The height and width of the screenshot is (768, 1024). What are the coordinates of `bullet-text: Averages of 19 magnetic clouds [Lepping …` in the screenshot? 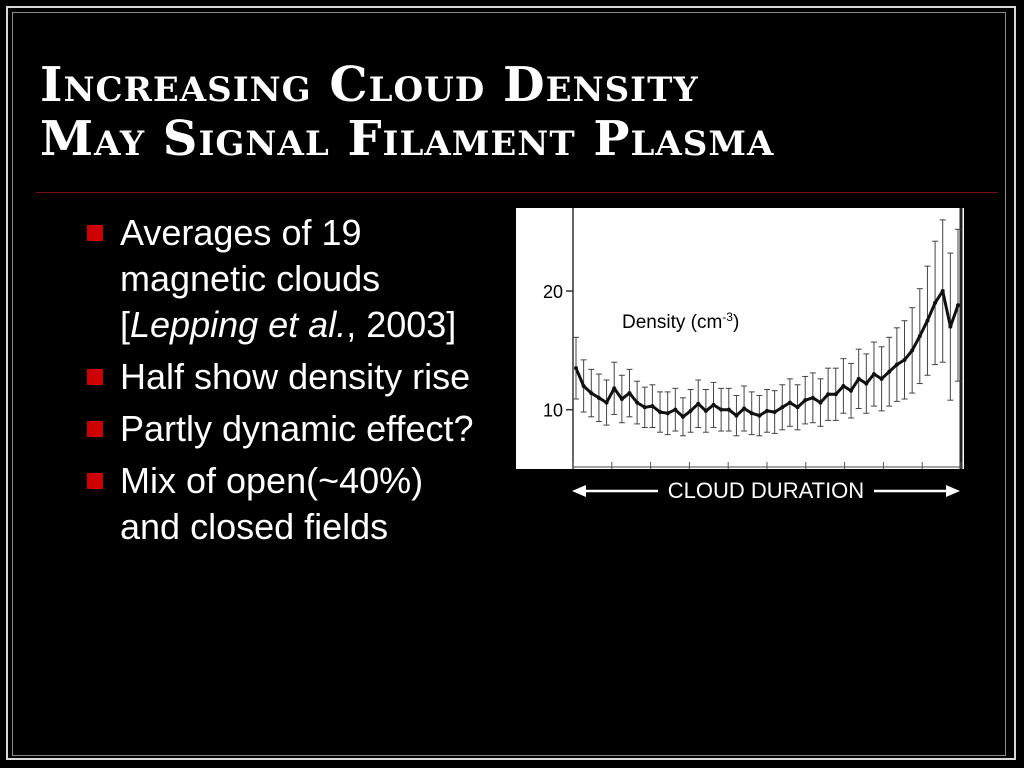 It's located at (288, 278).